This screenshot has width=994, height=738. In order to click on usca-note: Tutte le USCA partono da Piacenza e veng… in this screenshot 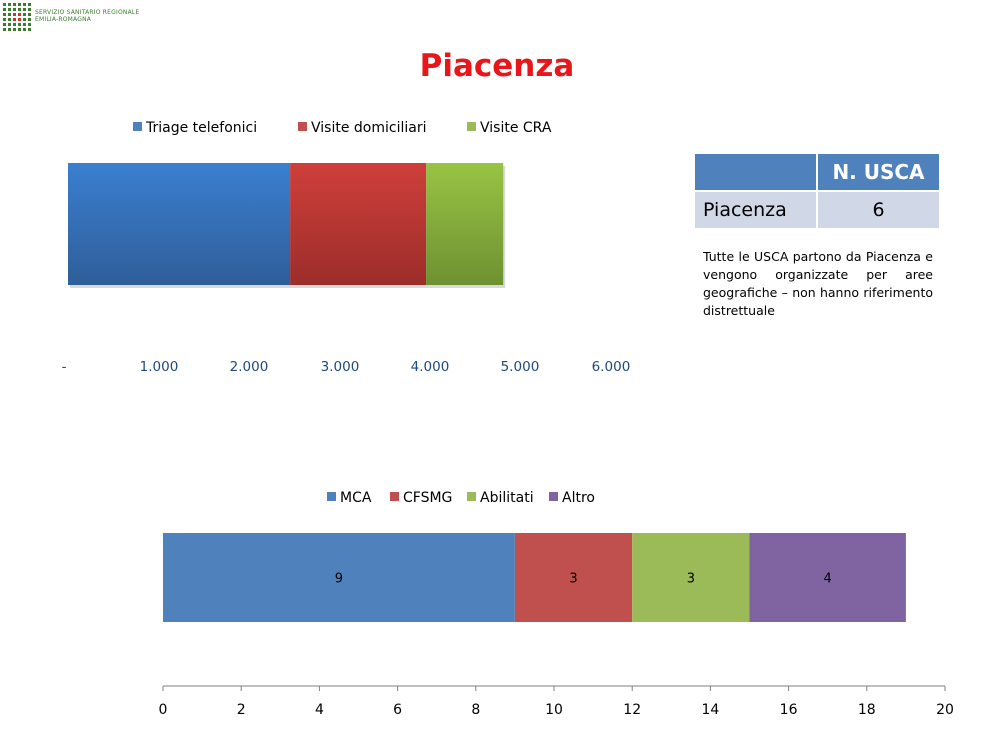, I will do `click(818, 283)`.